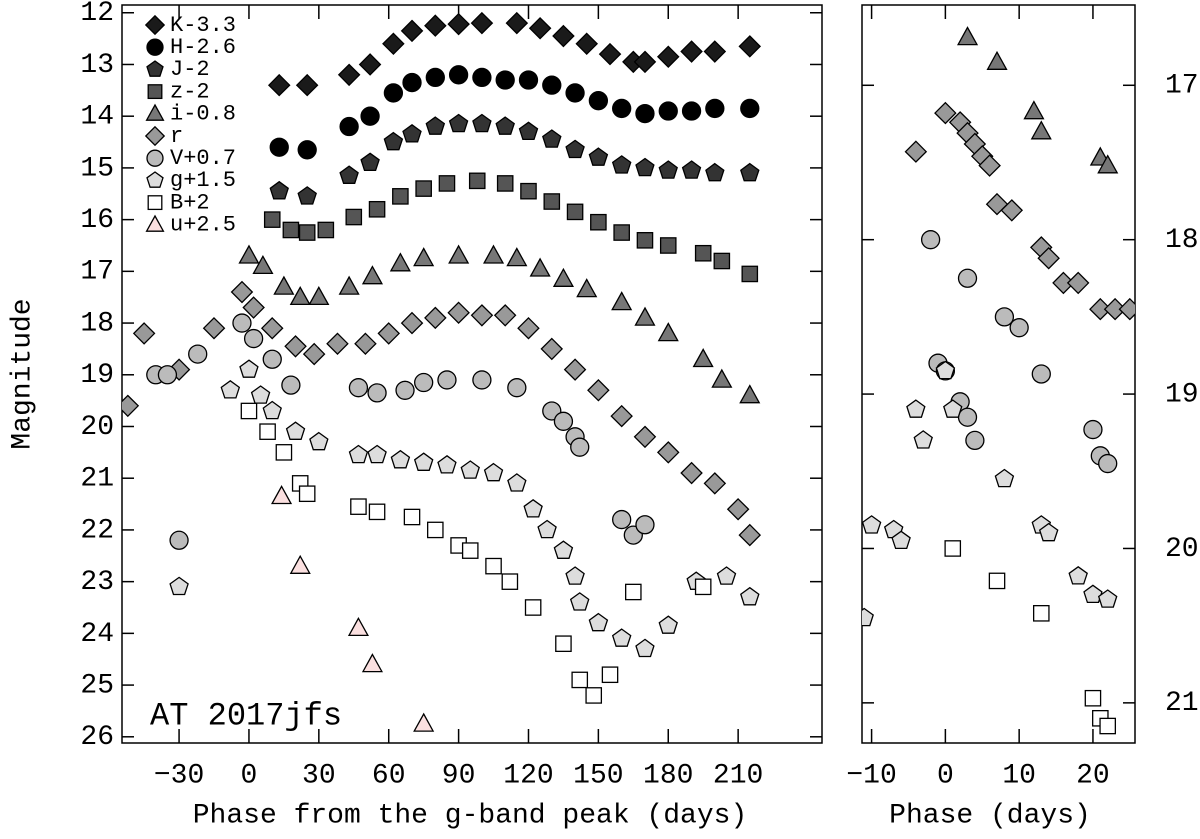 Image resolution: width=1200 pixels, height=839 pixels. Describe the element at coordinates (203, 225) in the screenshot. I see `legend-label: u+2.5` at that location.